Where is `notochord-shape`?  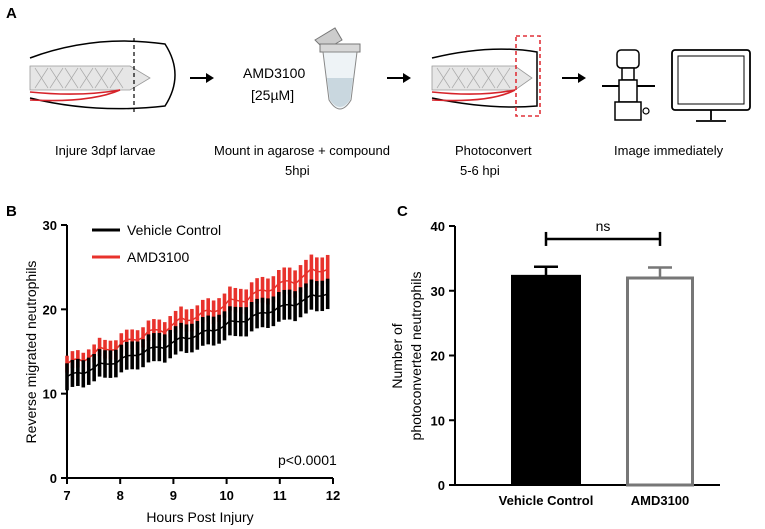 notochord-shape is located at coordinates (90, 78).